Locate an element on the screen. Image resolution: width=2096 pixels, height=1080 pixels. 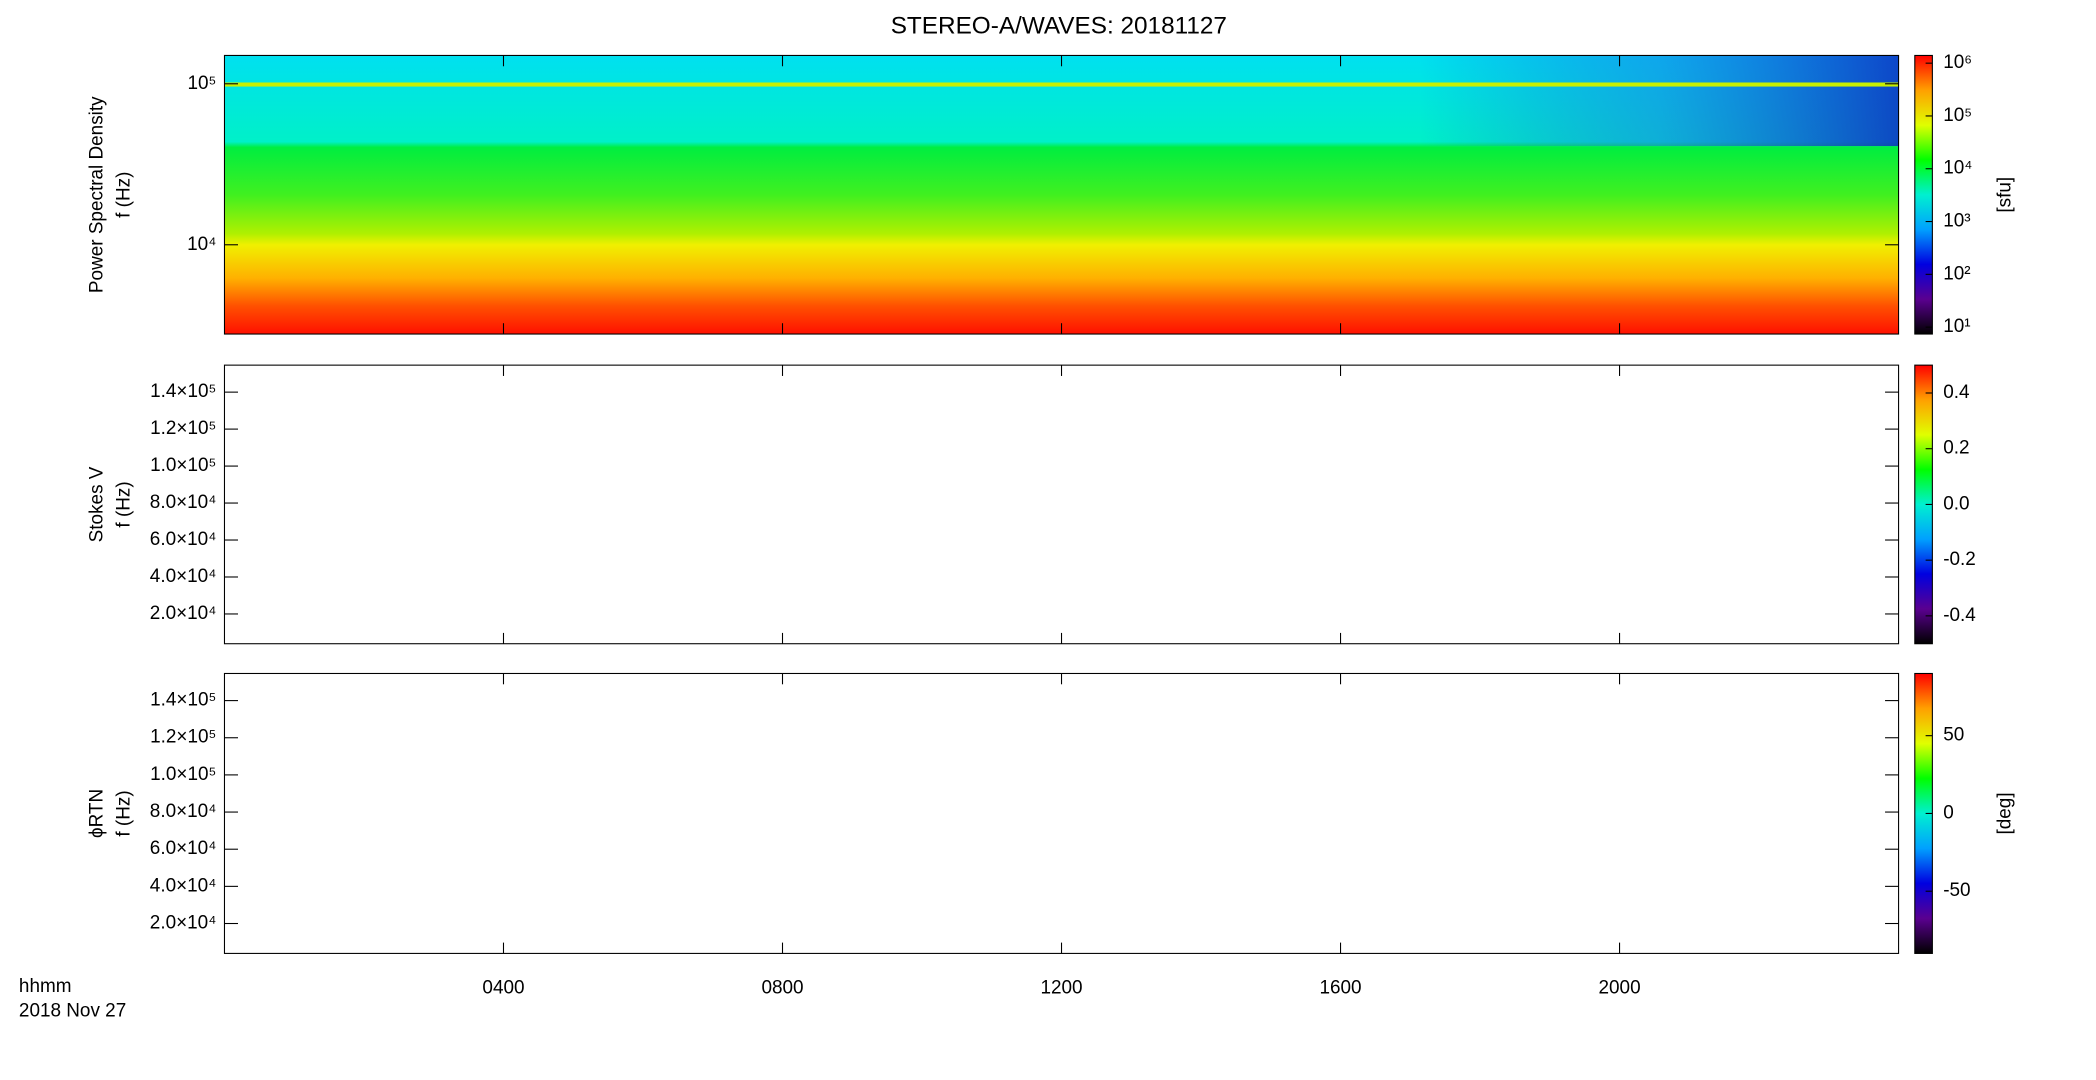
colorbar-tick-label: 0 is located at coordinates (1948, 812).